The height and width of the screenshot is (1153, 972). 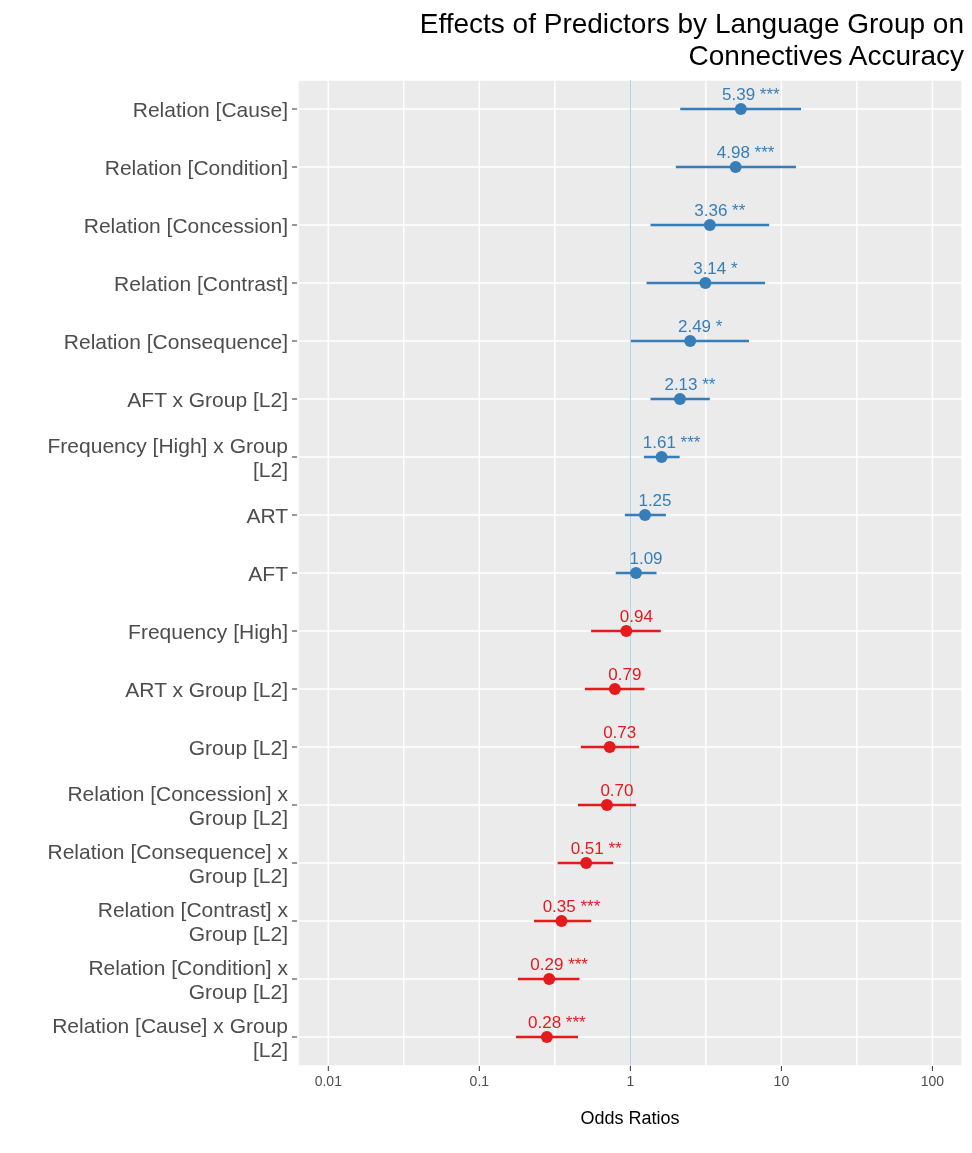 I want to click on x-tick-label: 10, so click(x=781, y=1081).